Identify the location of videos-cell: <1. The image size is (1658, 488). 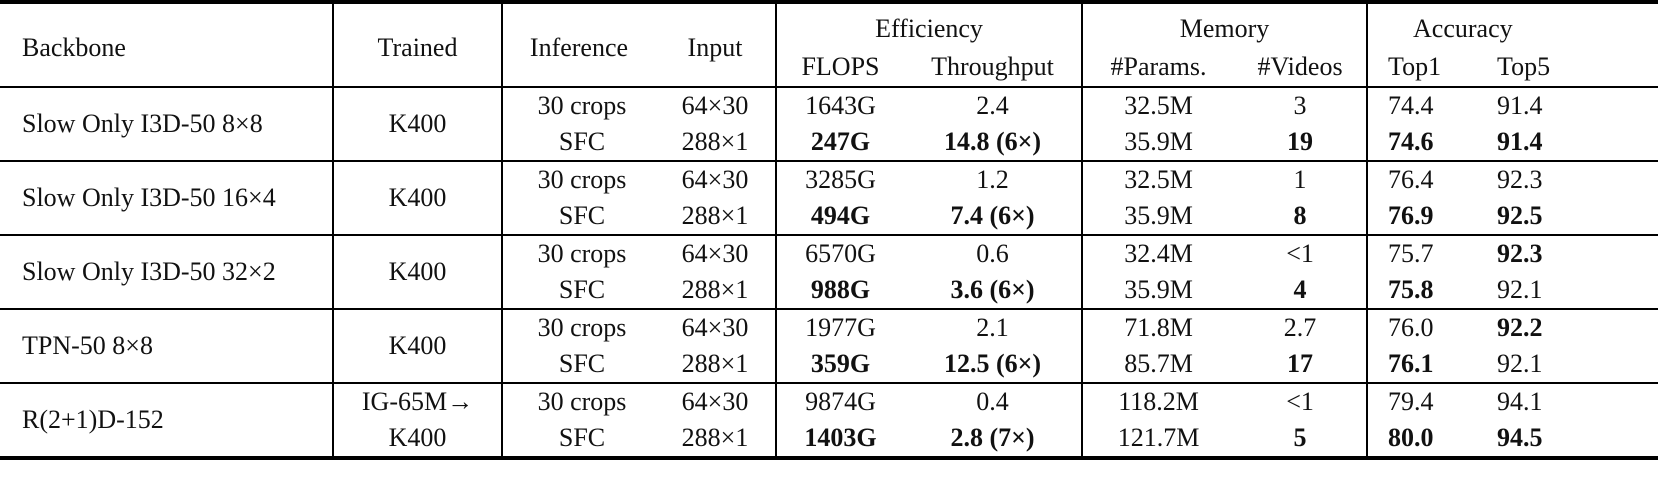
(1301, 253).